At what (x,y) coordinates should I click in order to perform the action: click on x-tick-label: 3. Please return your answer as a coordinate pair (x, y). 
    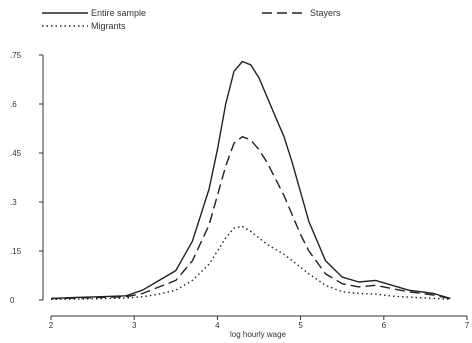
    Looking at the image, I should click on (134, 325).